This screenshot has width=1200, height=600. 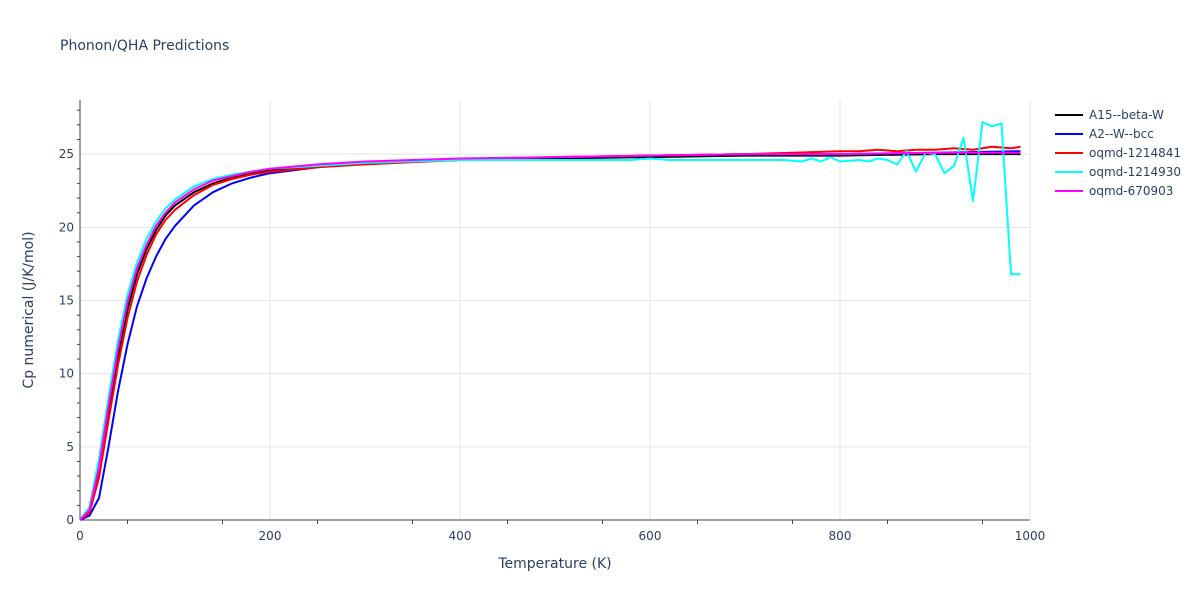 What do you see at coordinates (650, 536) in the screenshot?
I see `x-tick-label: 600` at bounding box center [650, 536].